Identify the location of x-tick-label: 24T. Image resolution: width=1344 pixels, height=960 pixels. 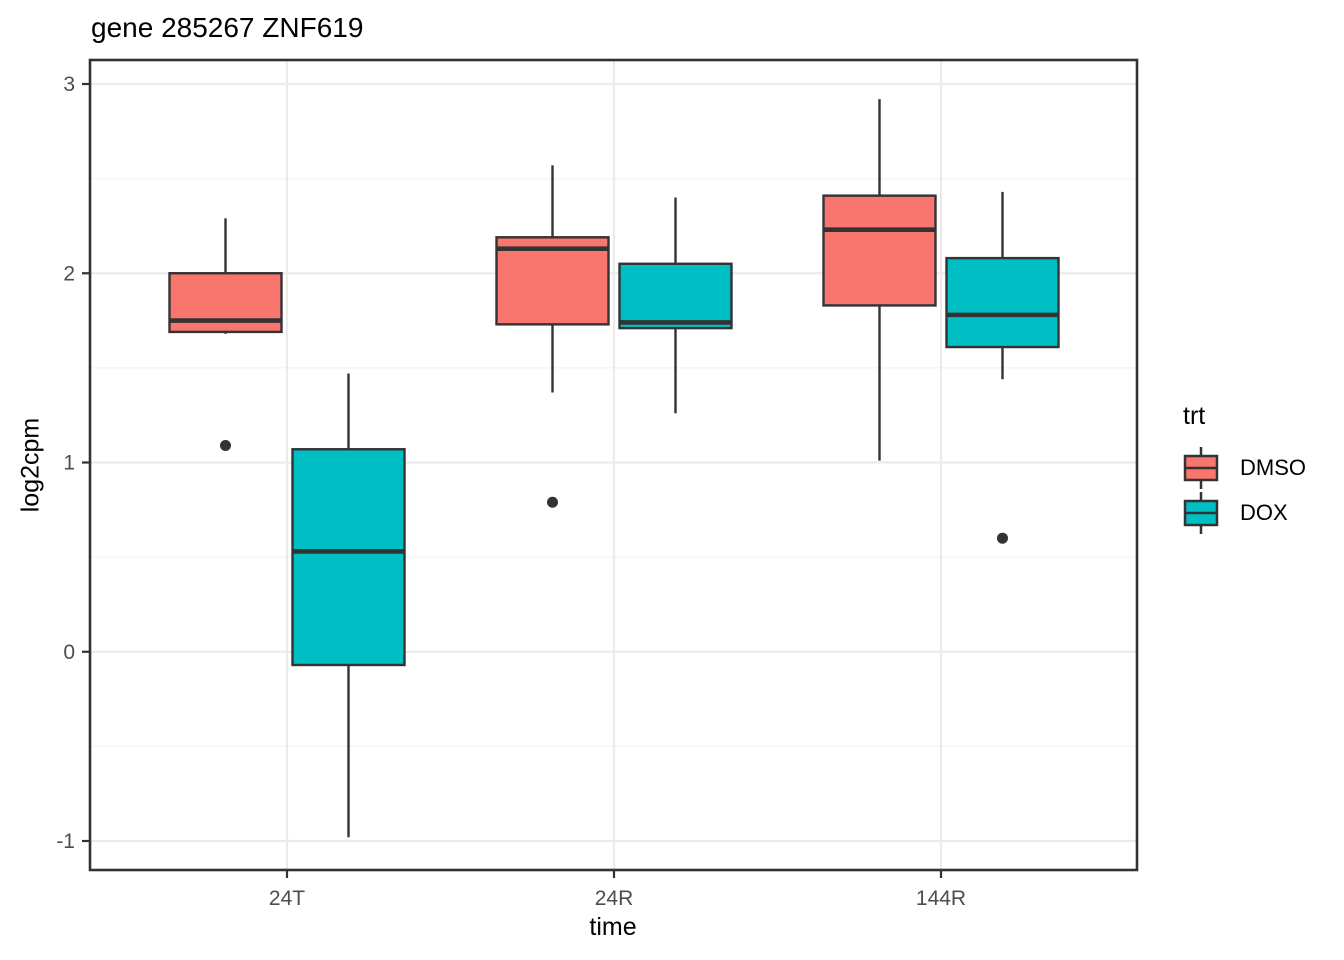
(287, 898).